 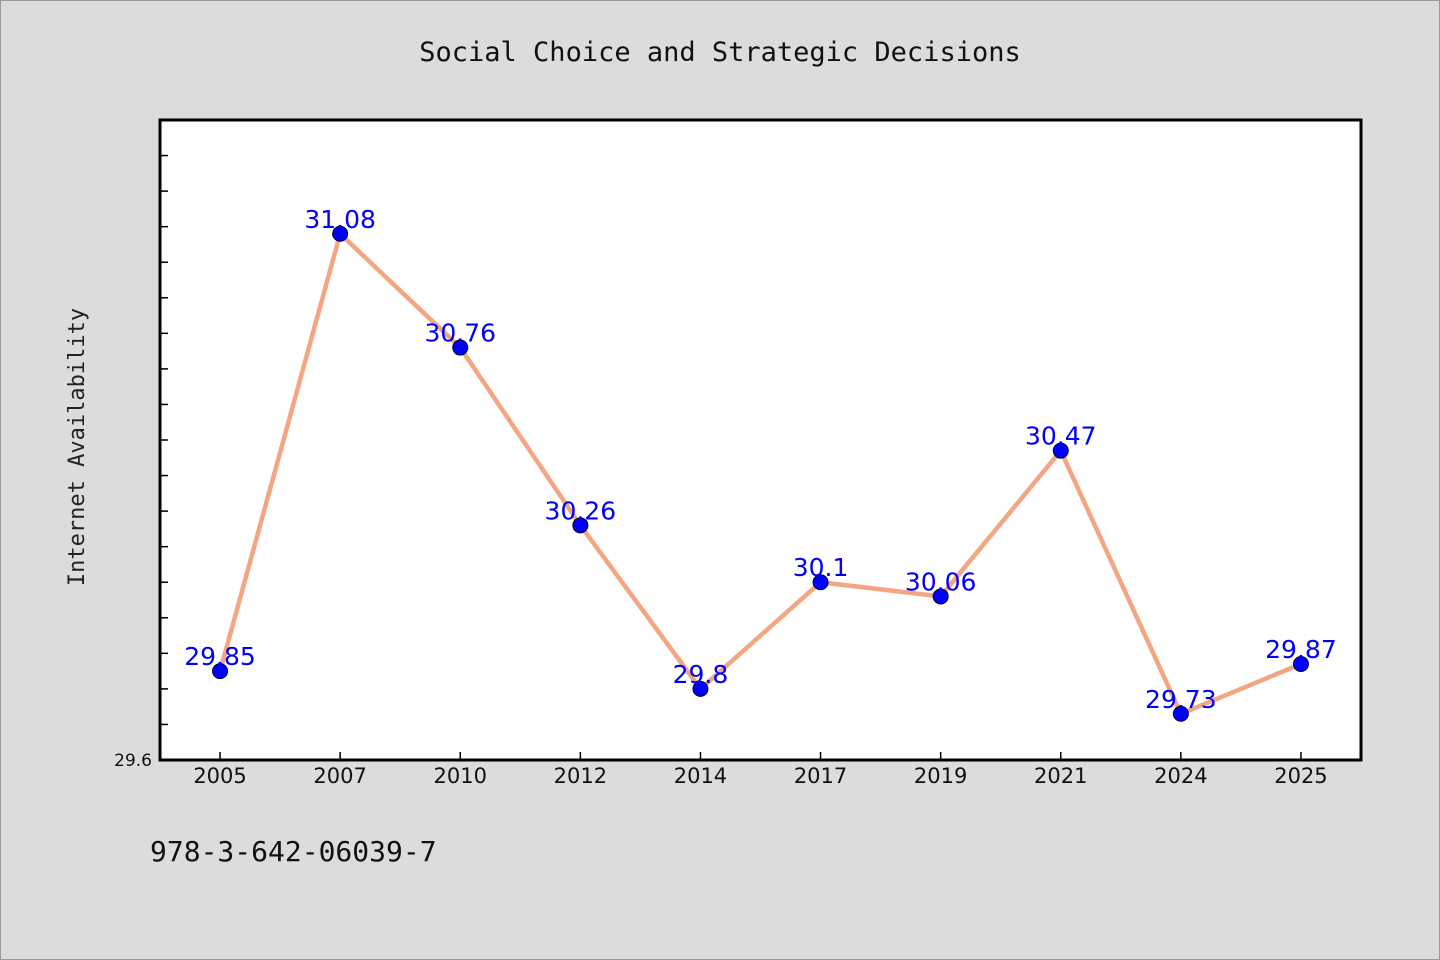 What do you see at coordinates (220, 656) in the screenshot?
I see `data-label: 29.85` at bounding box center [220, 656].